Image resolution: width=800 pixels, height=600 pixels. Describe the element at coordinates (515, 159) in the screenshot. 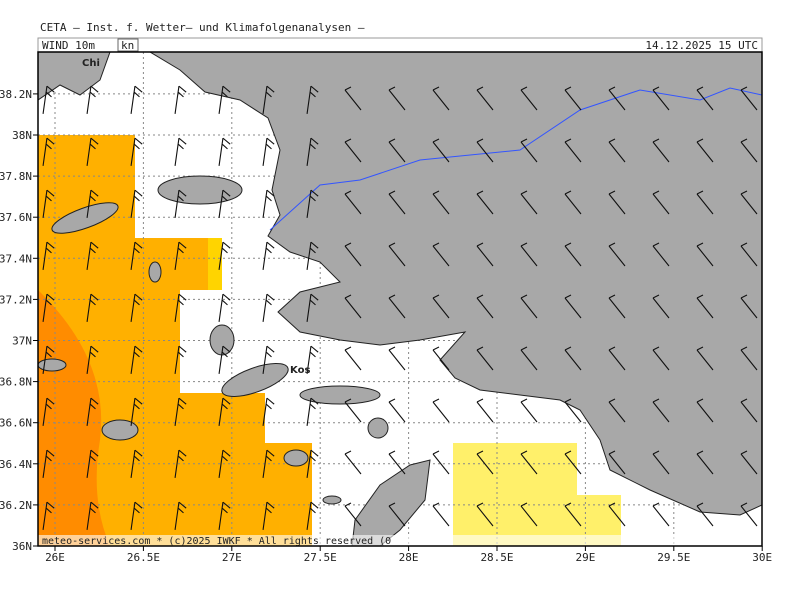

I see `river` at that location.